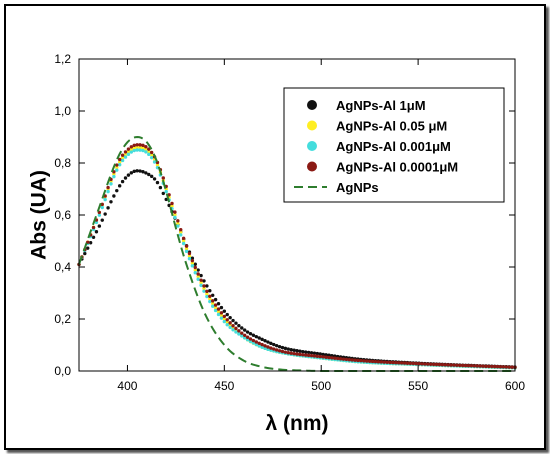 This screenshot has width=550, height=454. What do you see at coordinates (515, 386) in the screenshot?
I see `x-tick-label: 600` at bounding box center [515, 386].